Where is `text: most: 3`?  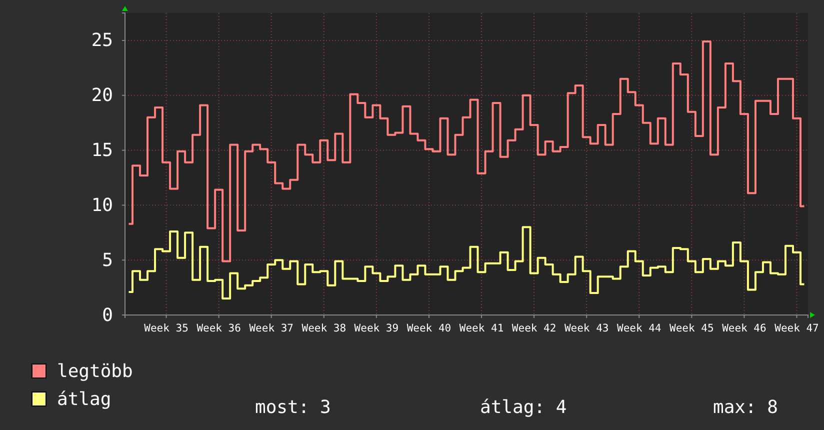
text: most: 3 is located at coordinates (293, 407).